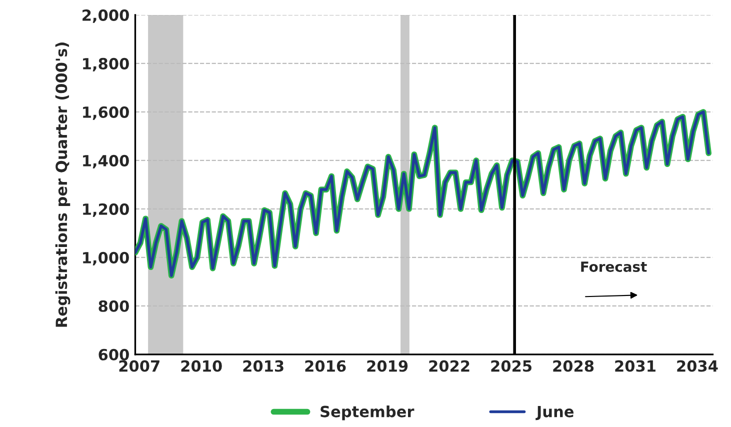 The image size is (731, 427). What do you see at coordinates (201, 366) in the screenshot?
I see `x-tick-label: 2010` at bounding box center [201, 366].